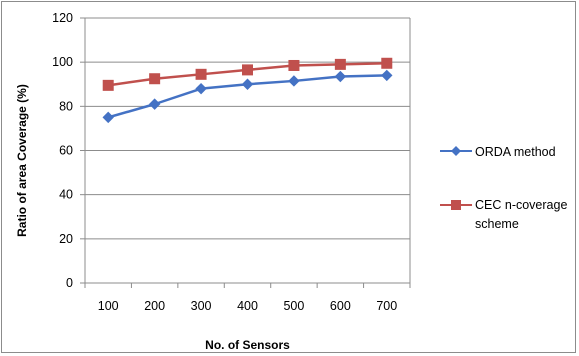  I want to click on legend-item-cec: CEC n-coverage scheme, so click(503, 214).